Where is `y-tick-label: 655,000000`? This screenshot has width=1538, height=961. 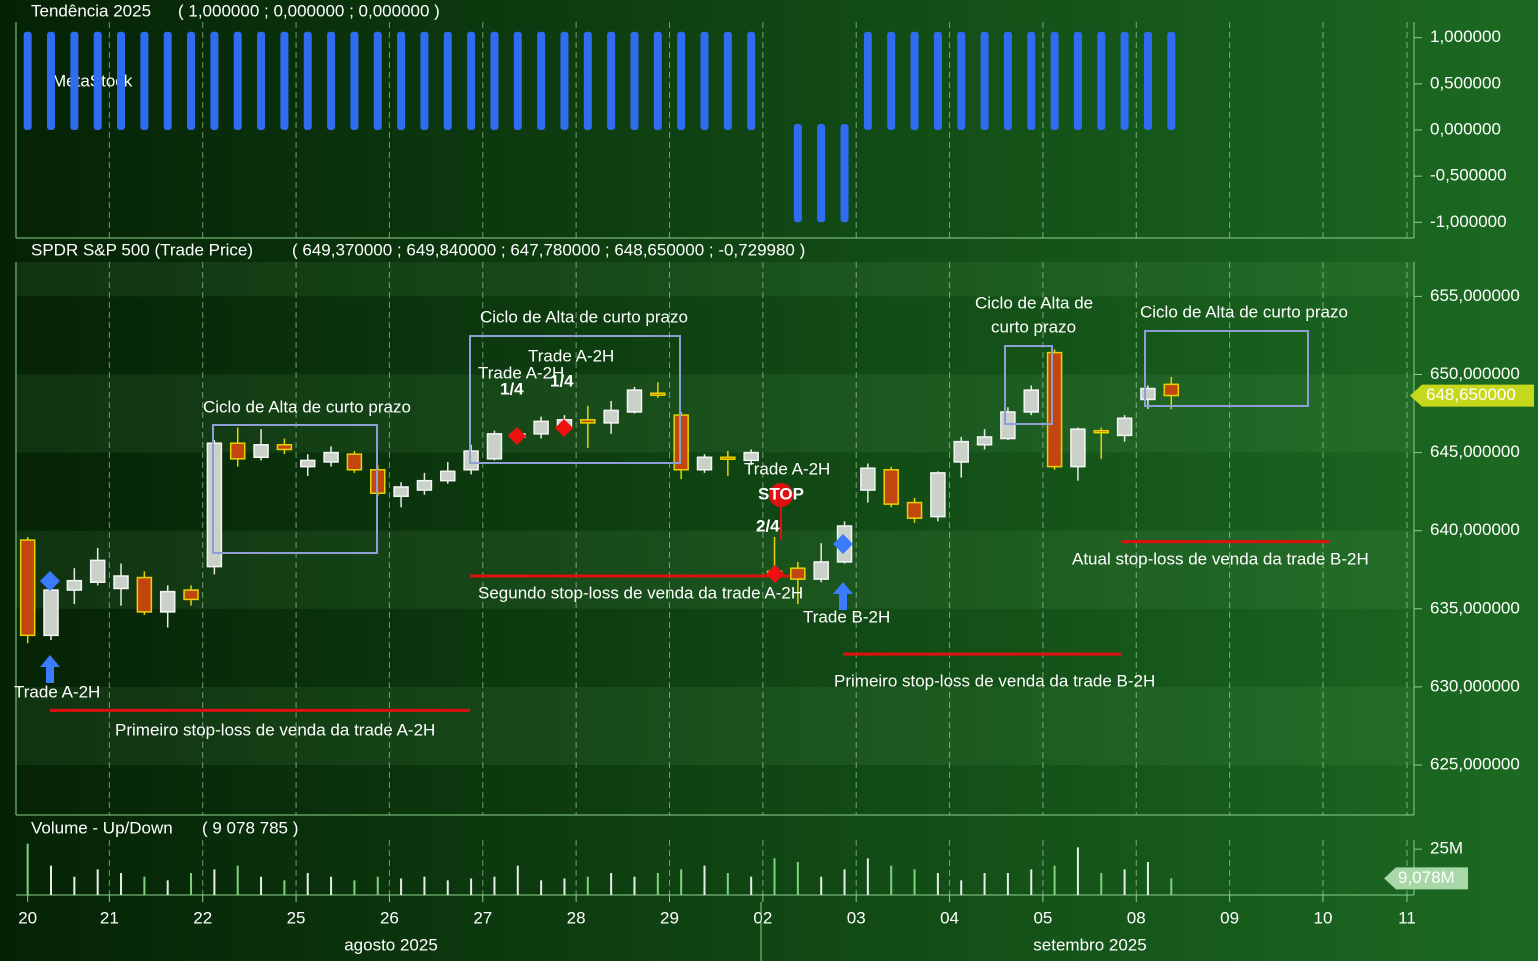 y-tick-label: 655,000000 is located at coordinates (1475, 295).